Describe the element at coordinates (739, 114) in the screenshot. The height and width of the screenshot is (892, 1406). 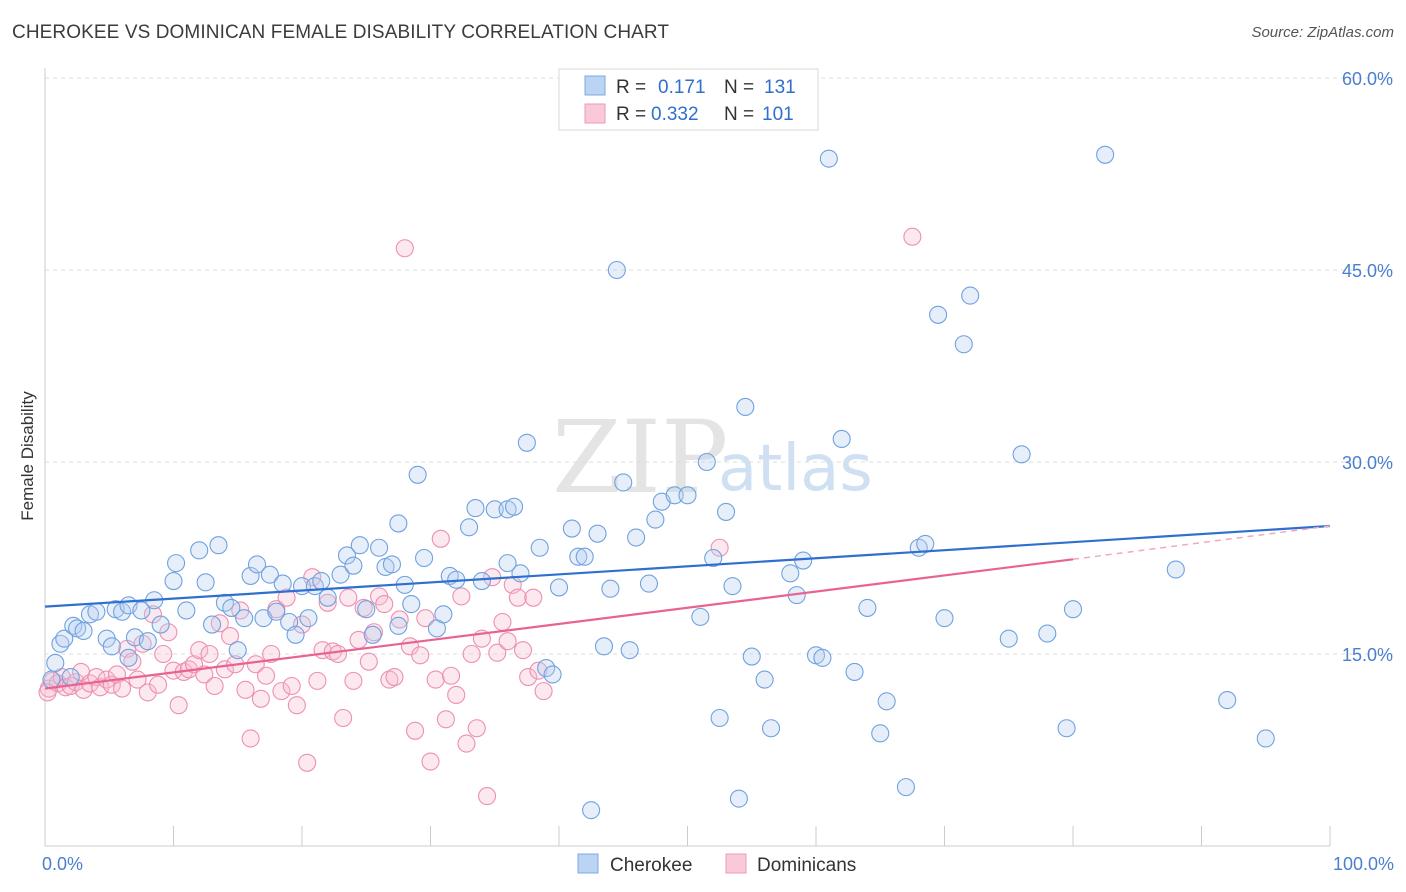
I see `legend-n-label-2: N =` at that location.